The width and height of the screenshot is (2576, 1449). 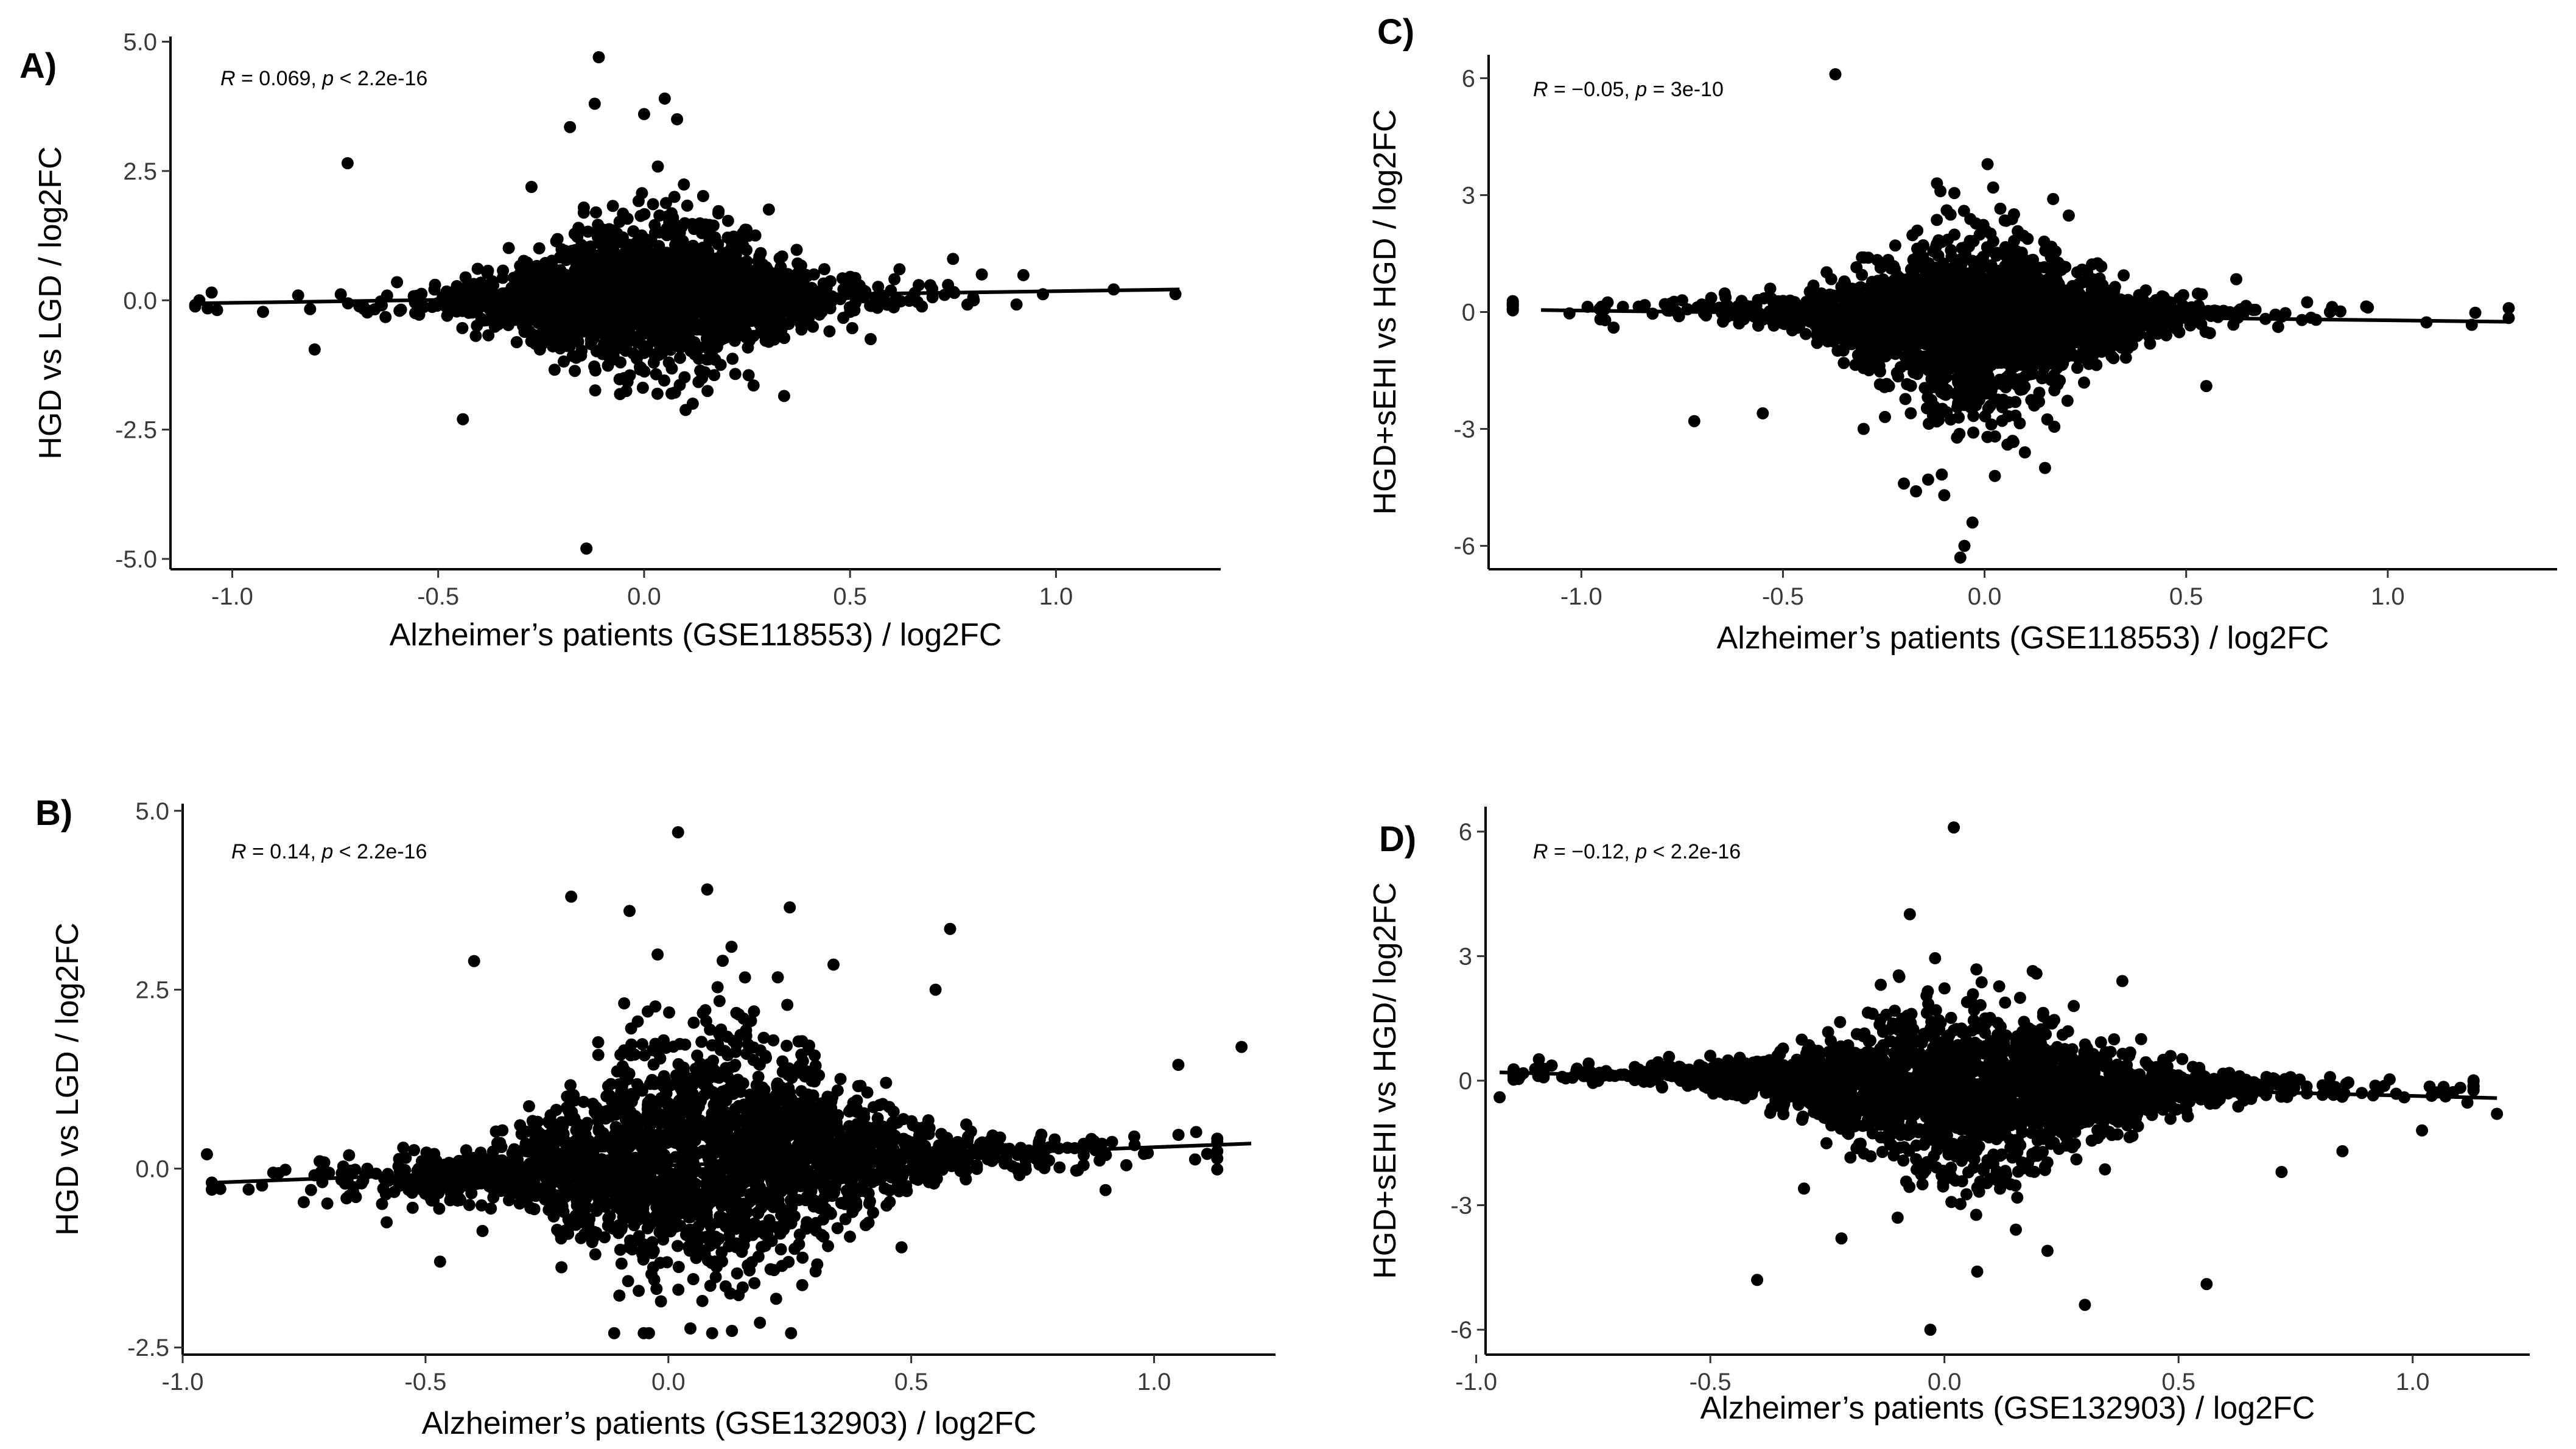 What do you see at coordinates (67, 1078) in the screenshot?
I see `y-axis-title: HGD vs LGD / log2FC` at bounding box center [67, 1078].